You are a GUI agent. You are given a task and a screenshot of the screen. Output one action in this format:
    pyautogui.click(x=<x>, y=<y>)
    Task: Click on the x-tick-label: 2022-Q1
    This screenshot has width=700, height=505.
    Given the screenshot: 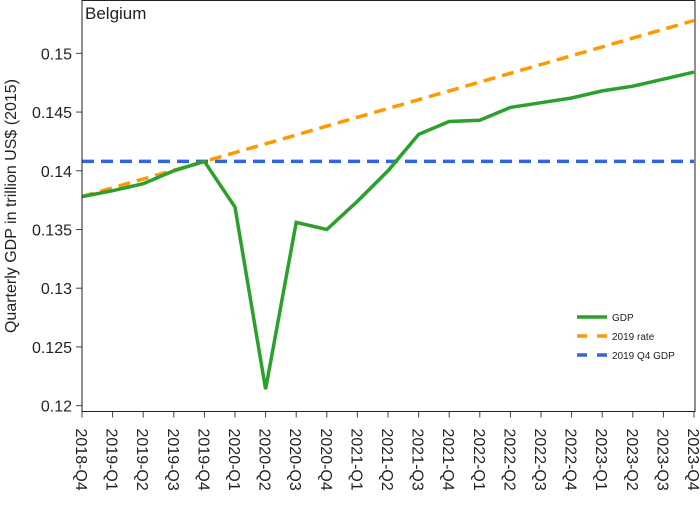 What is the action you would take?
    pyautogui.click(x=478, y=460)
    